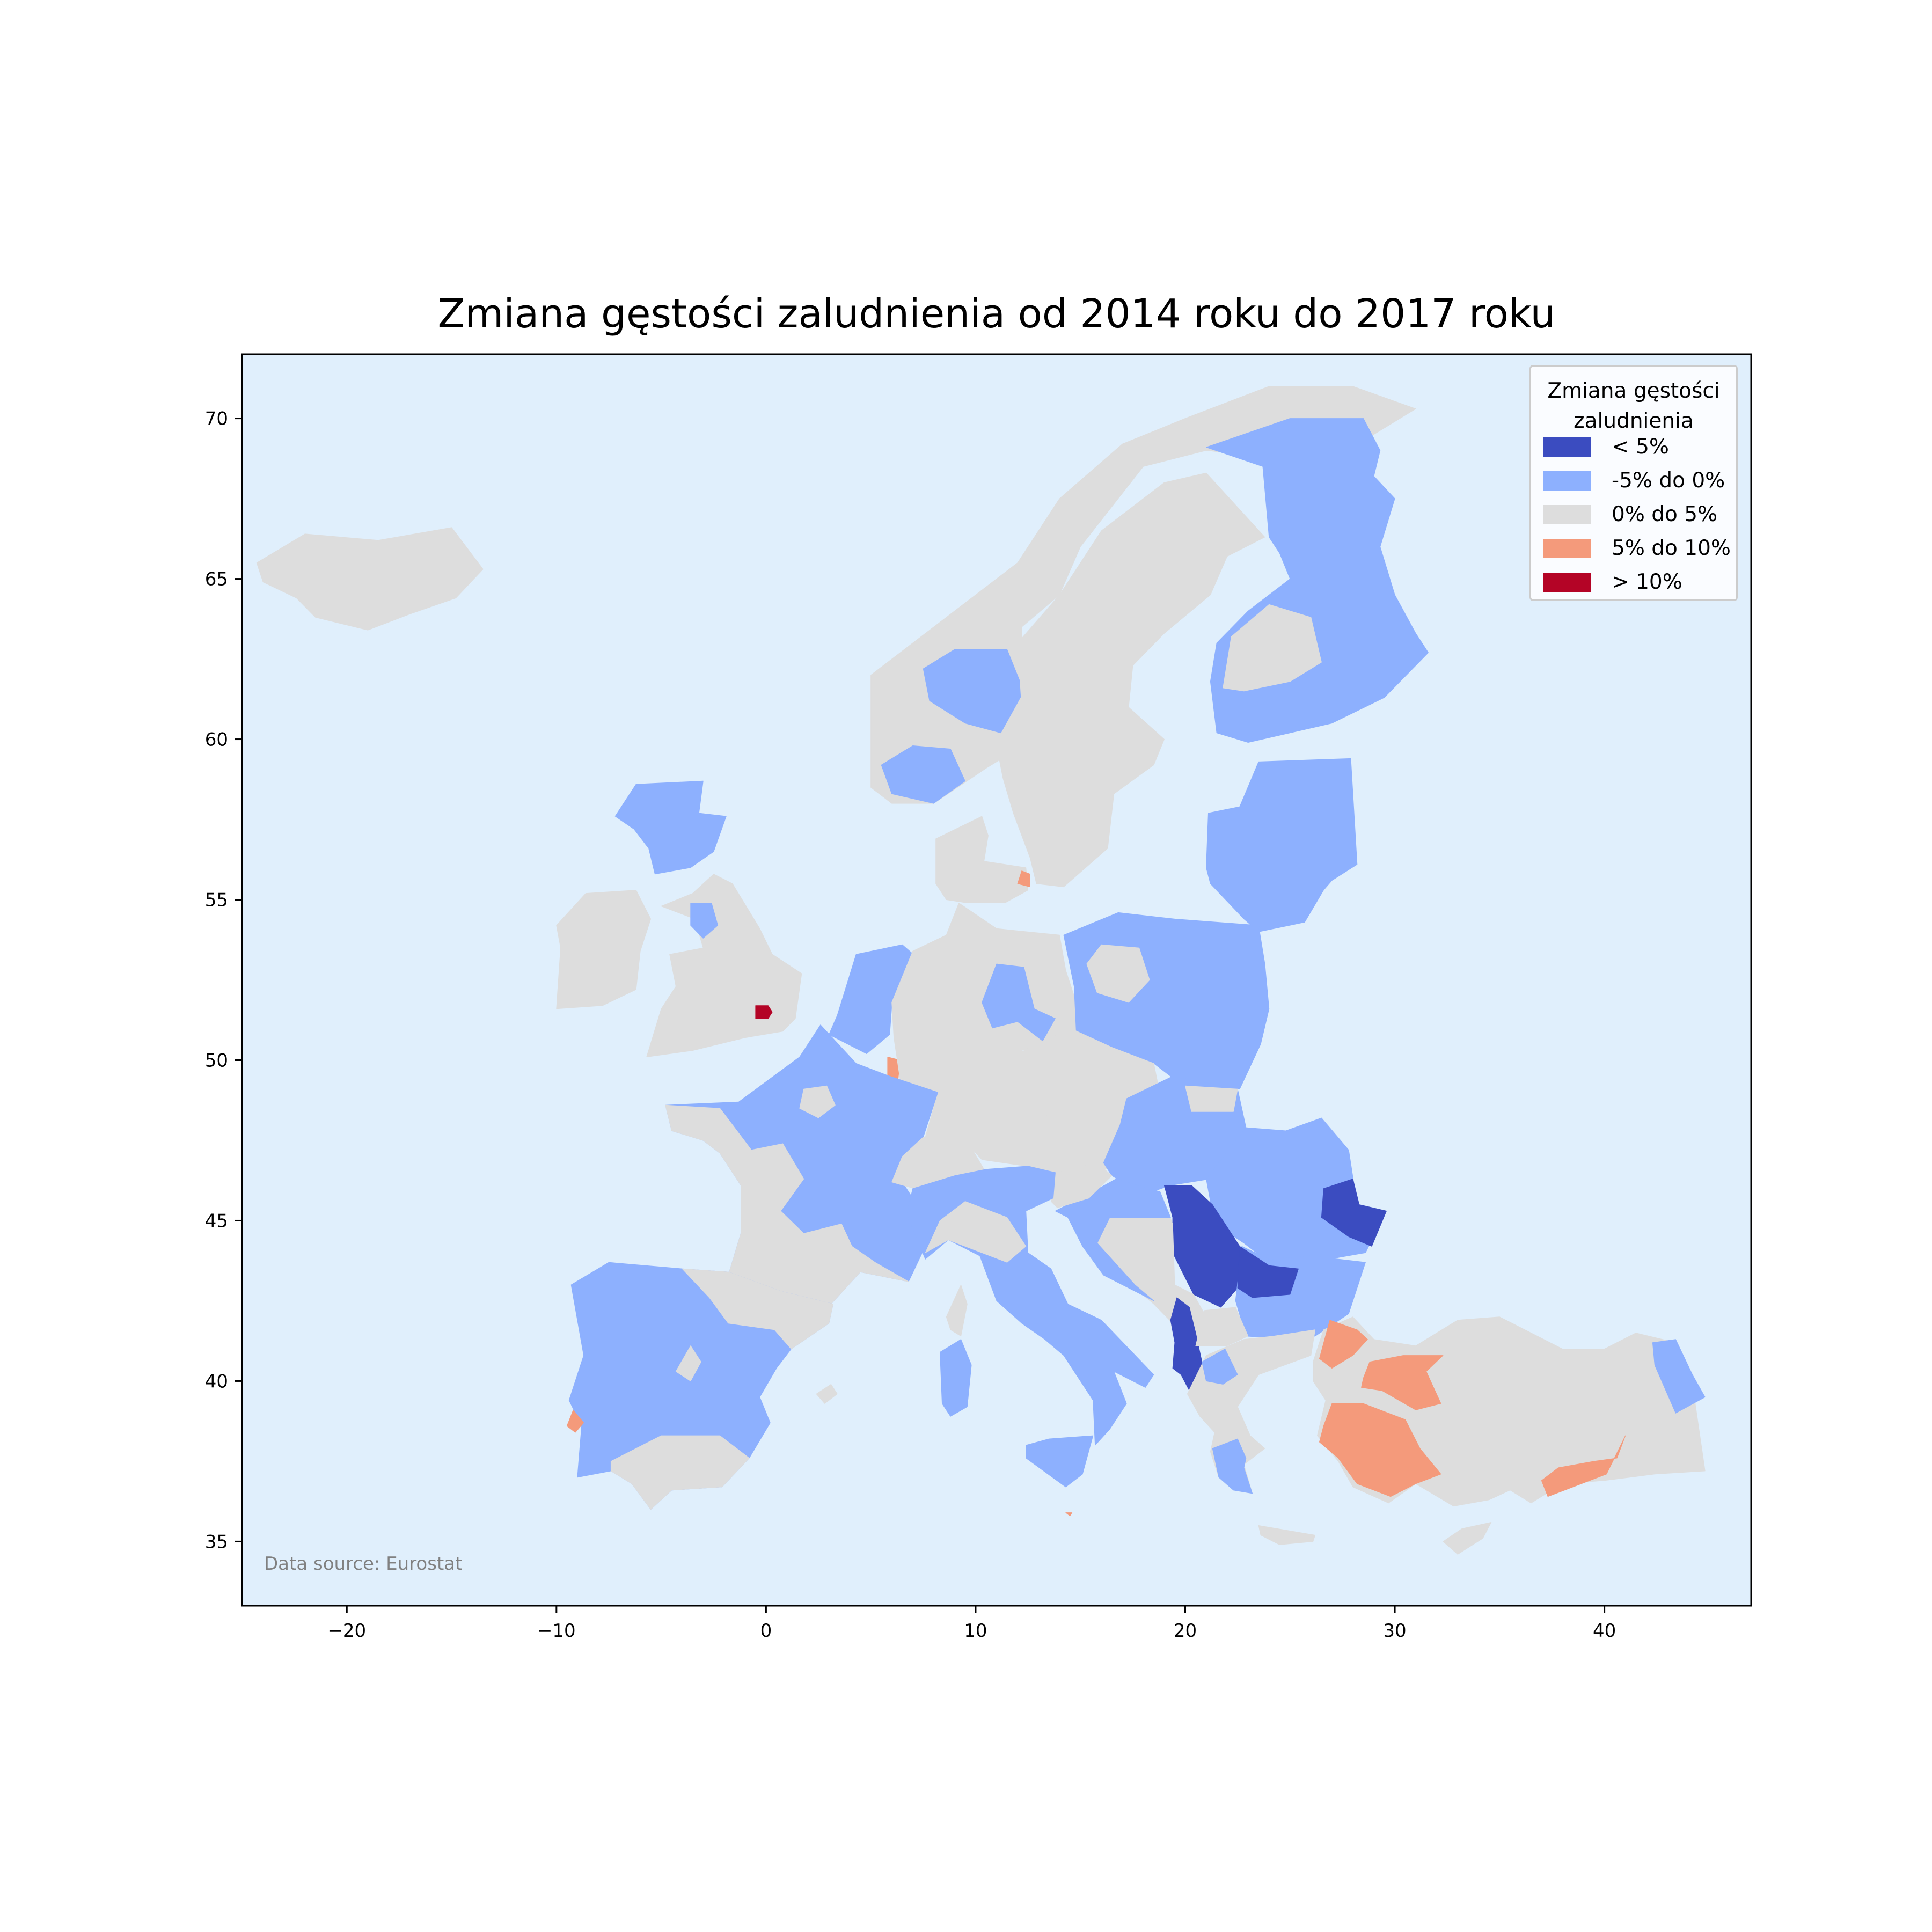 The width and height of the screenshot is (1932, 1932). What do you see at coordinates (1665, 514) in the screenshot?
I see `legend-label-3: 0% do 5%` at bounding box center [1665, 514].